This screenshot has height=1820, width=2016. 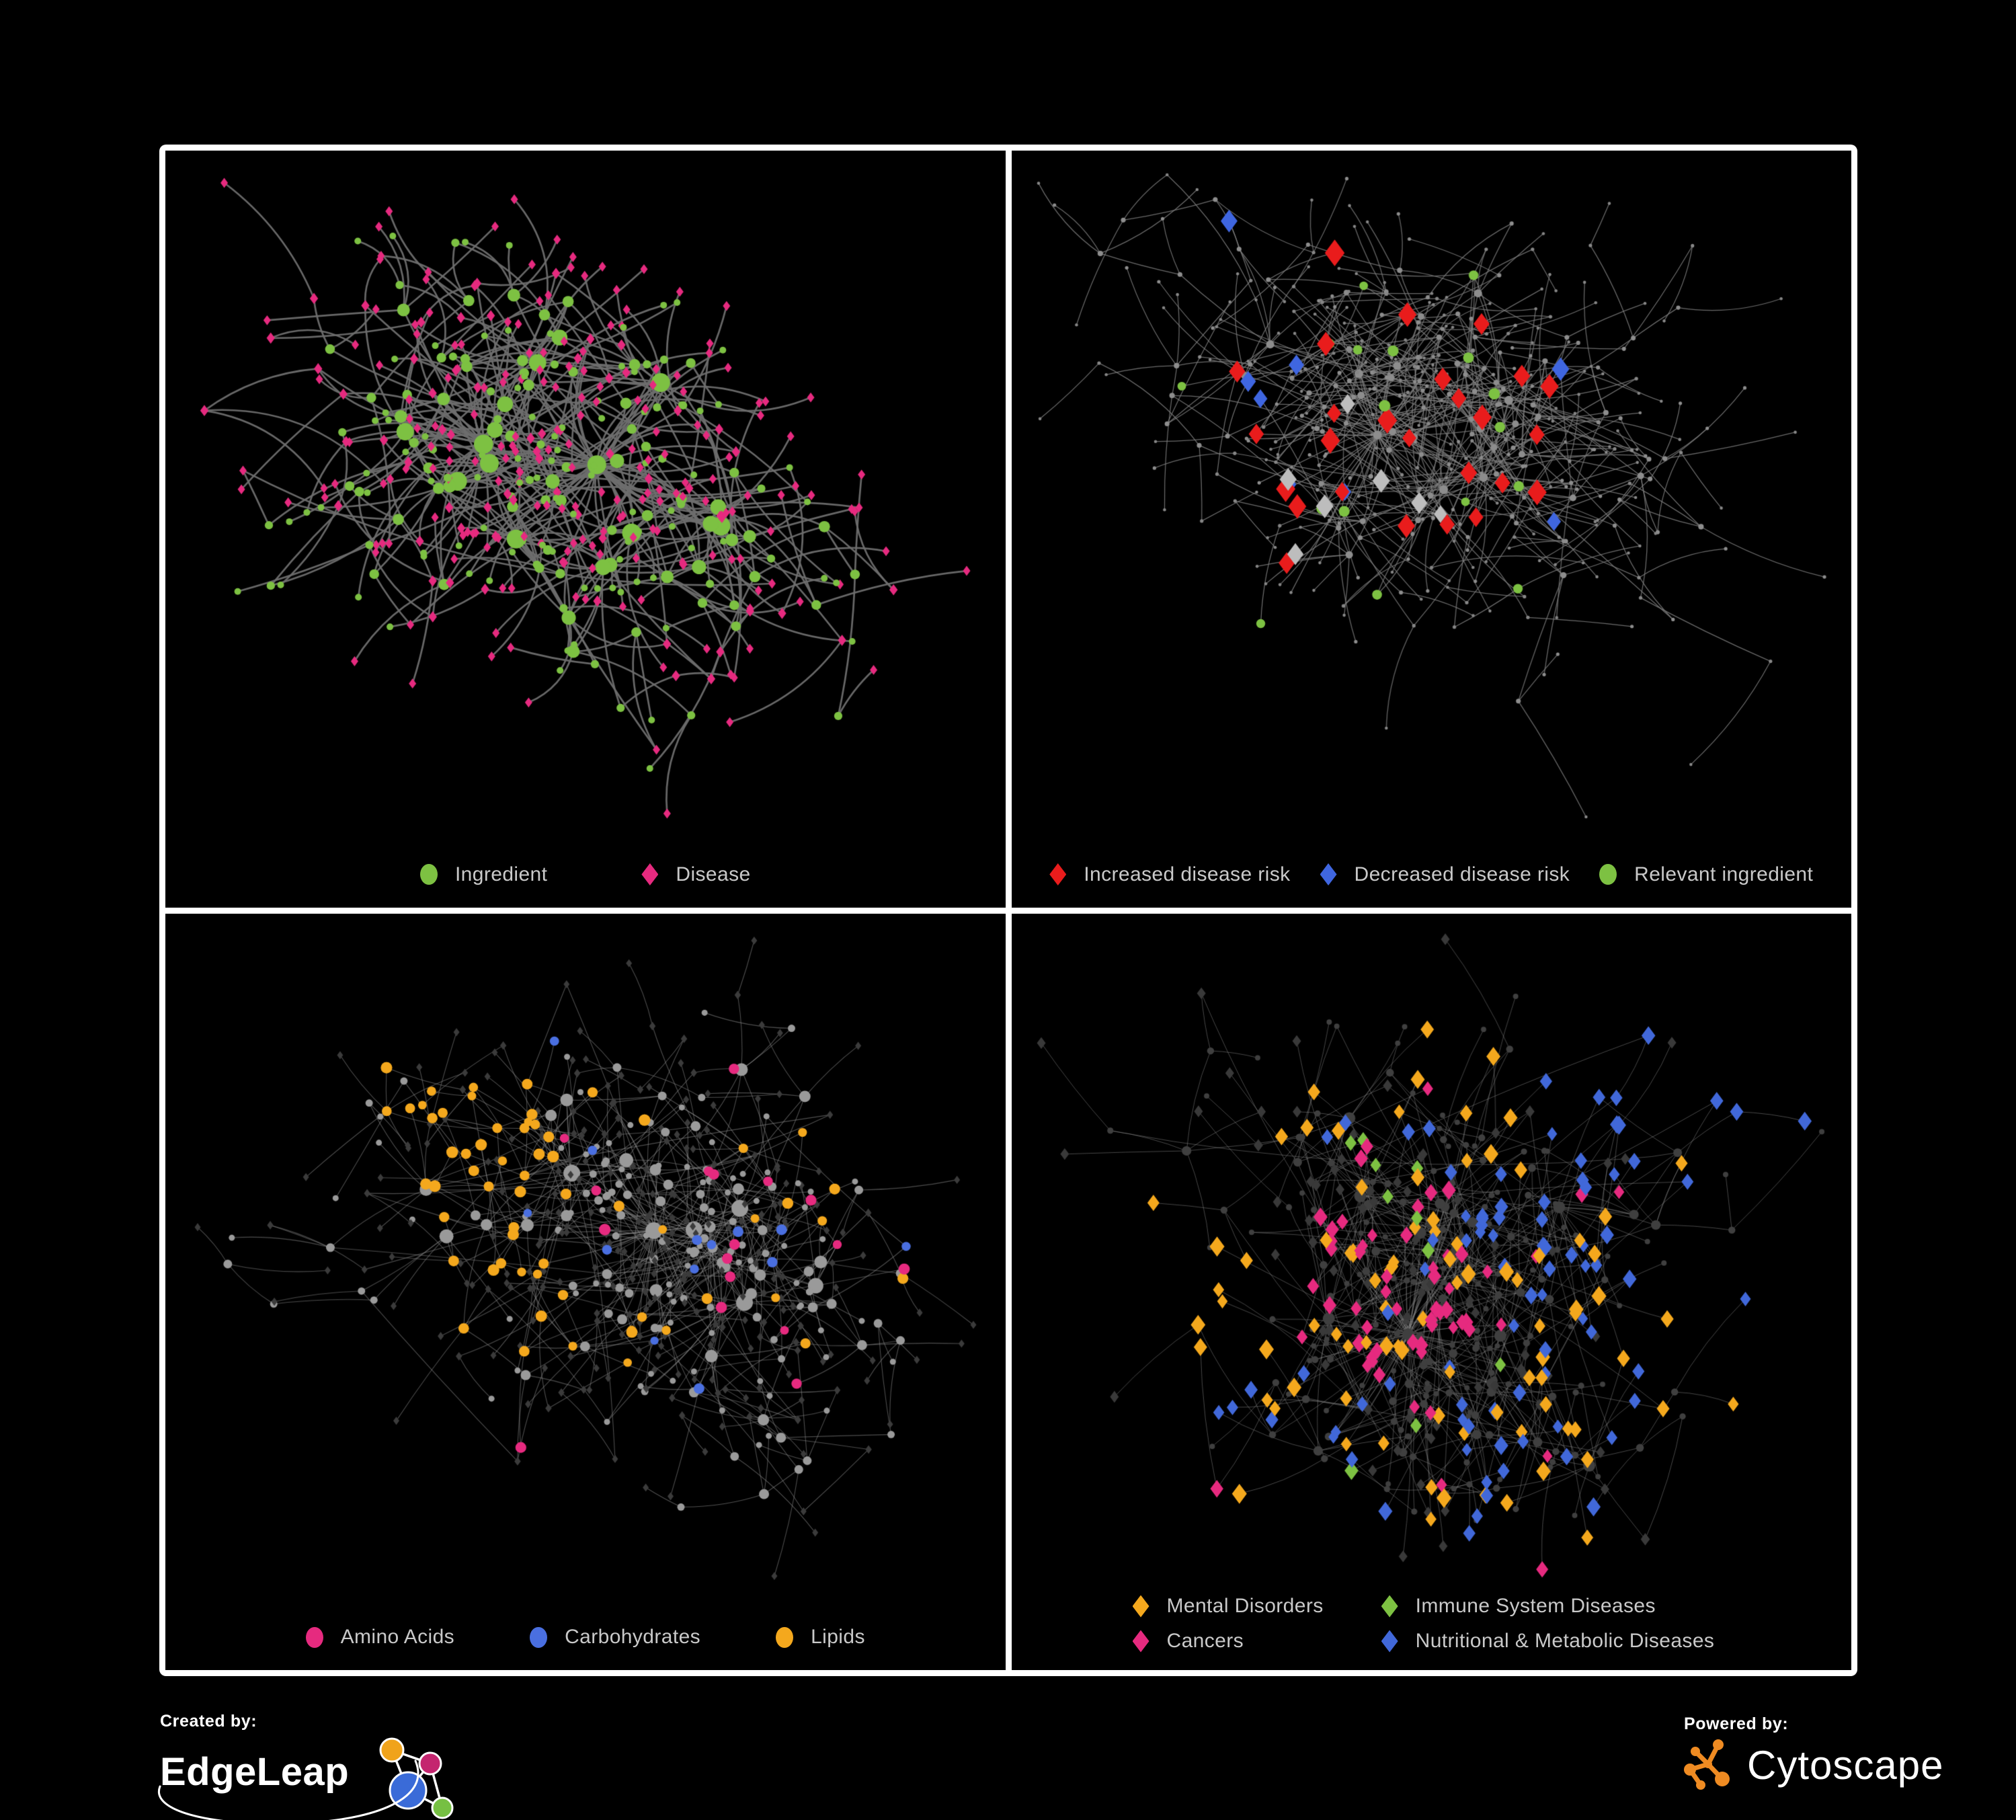 I want to click on legend-item-lipids: Lipids, so click(x=820, y=1637).